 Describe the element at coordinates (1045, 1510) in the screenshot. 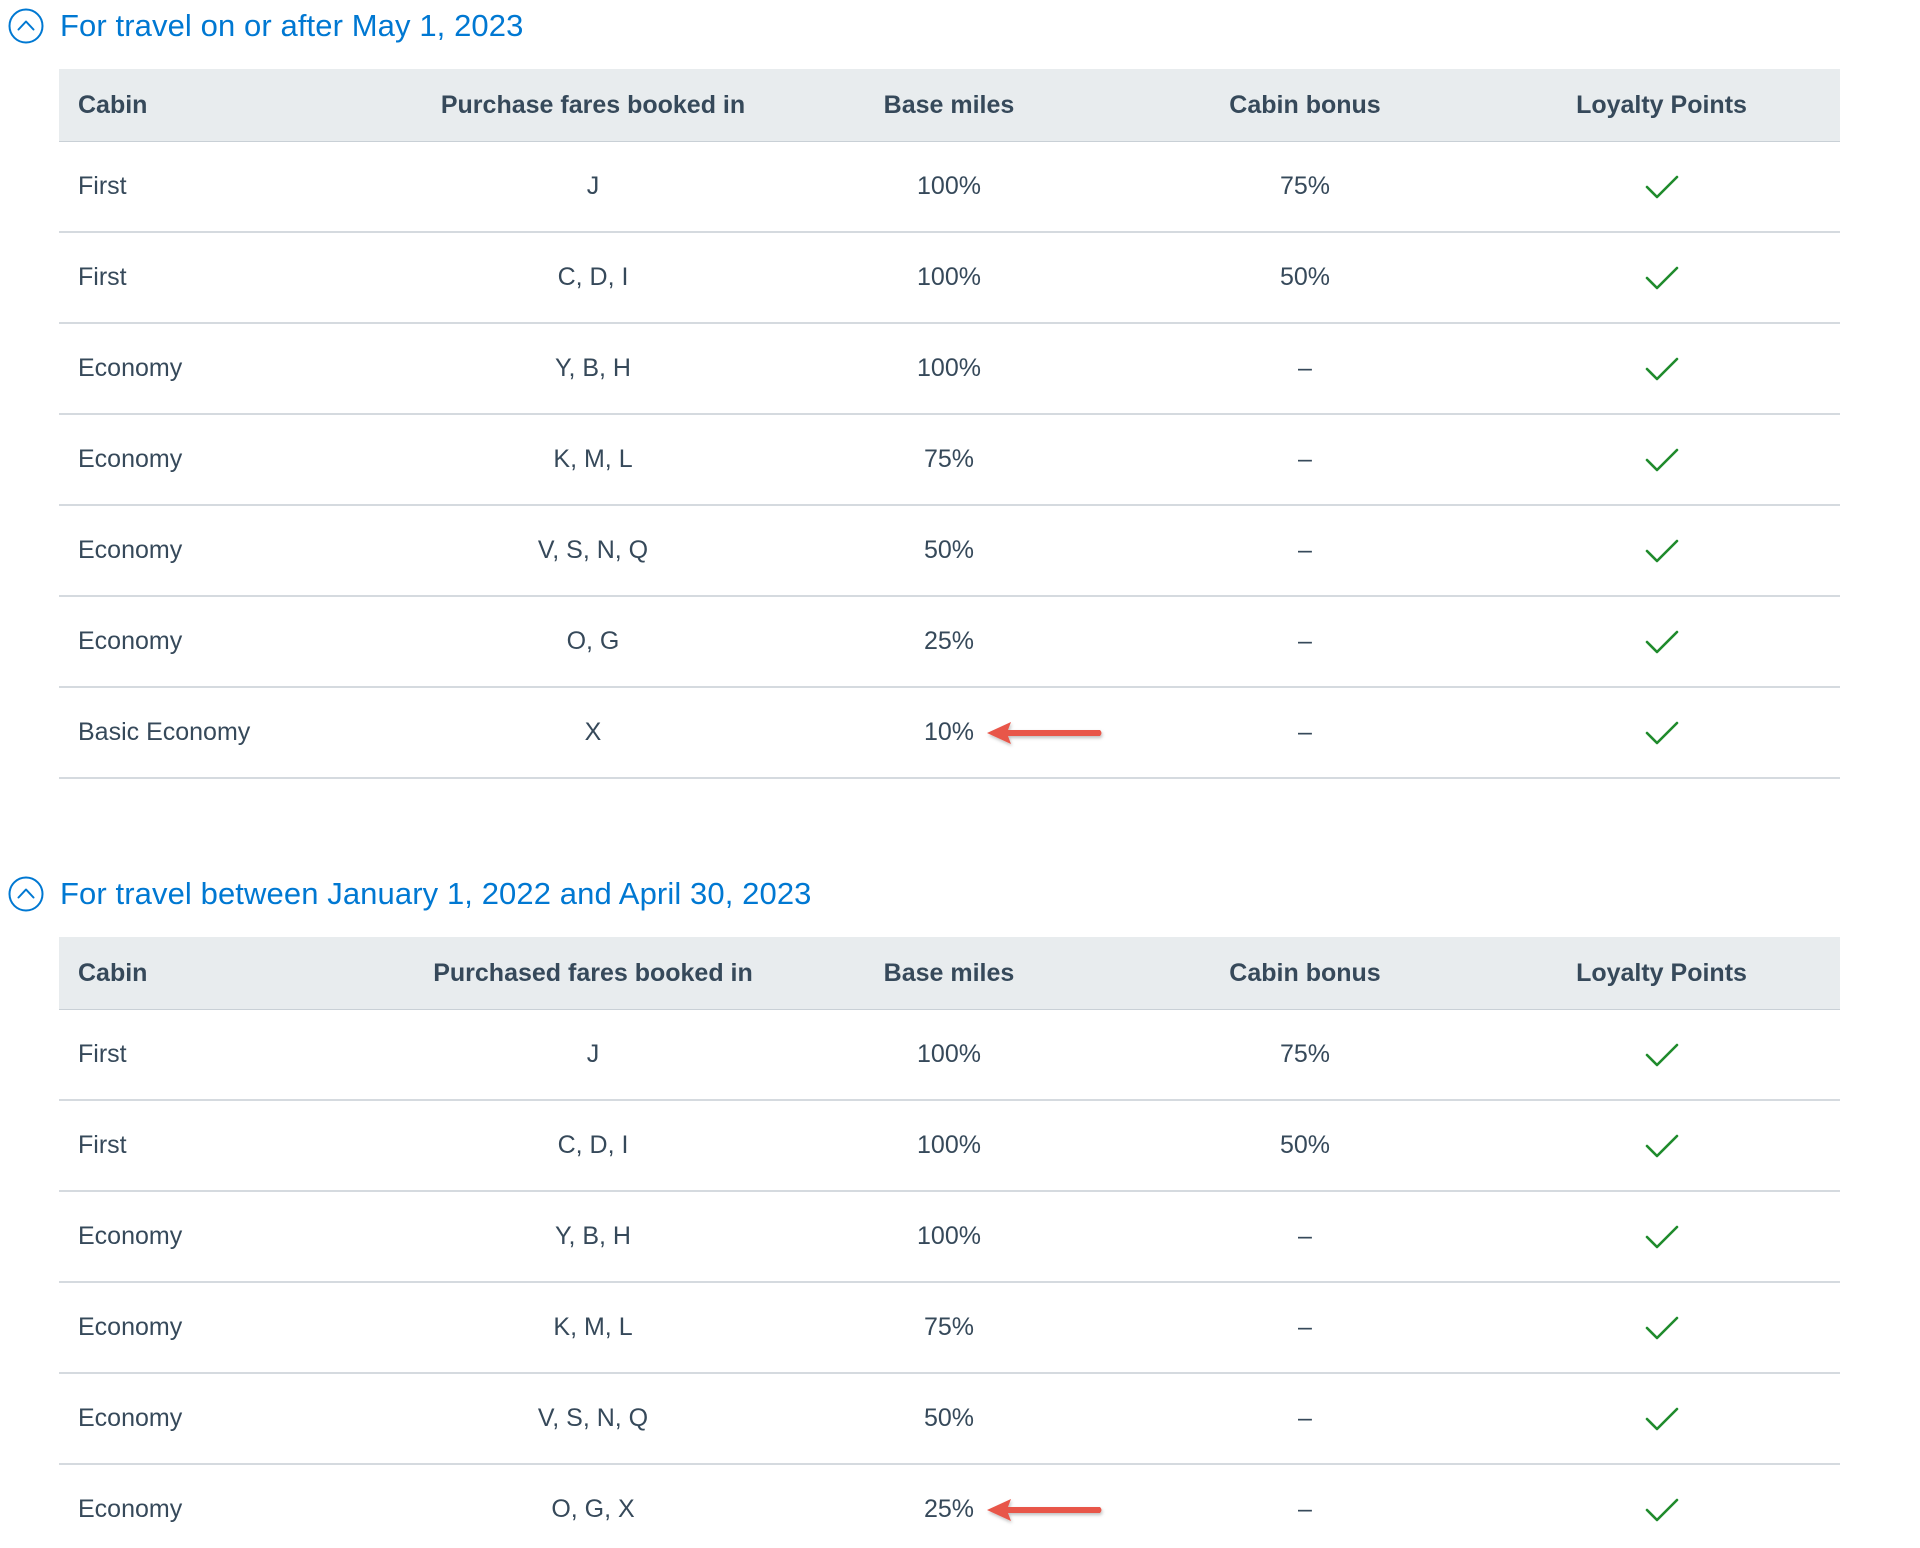

I see `red-arrow-icon` at that location.